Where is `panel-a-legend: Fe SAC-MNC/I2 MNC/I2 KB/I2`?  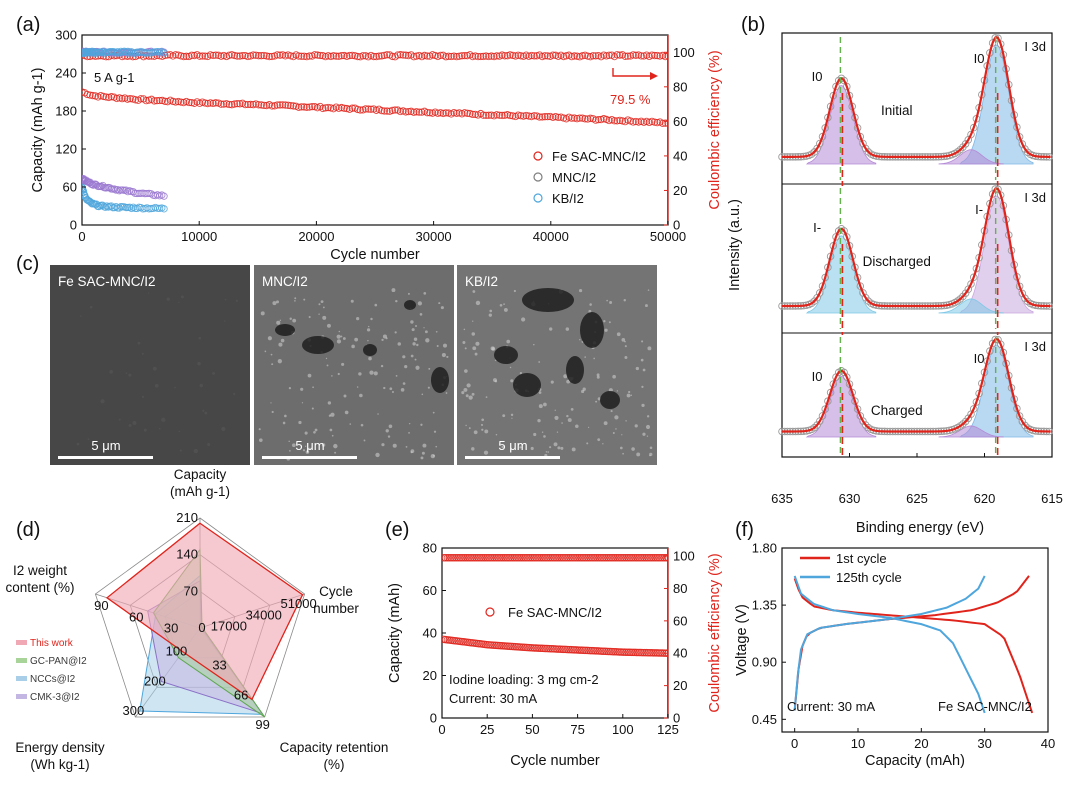 panel-a-legend: Fe SAC-MNC/I2 MNC/I2 KB/I2 is located at coordinates (589, 177).